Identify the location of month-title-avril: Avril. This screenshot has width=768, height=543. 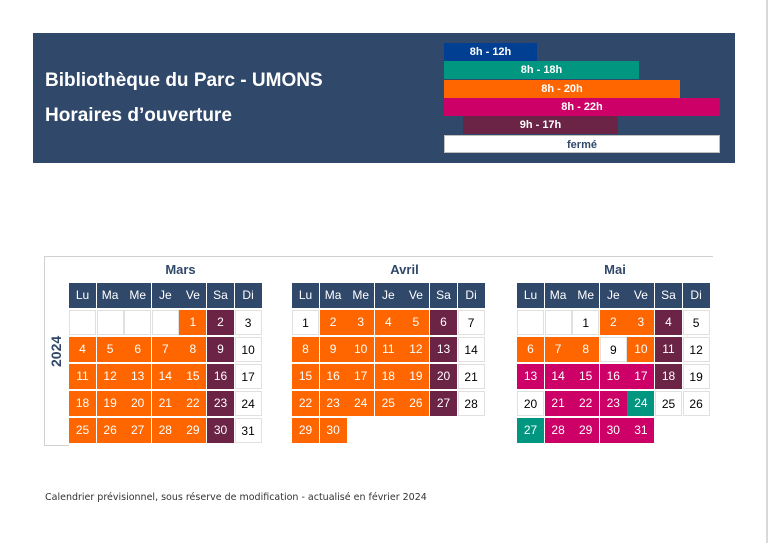
(404, 269).